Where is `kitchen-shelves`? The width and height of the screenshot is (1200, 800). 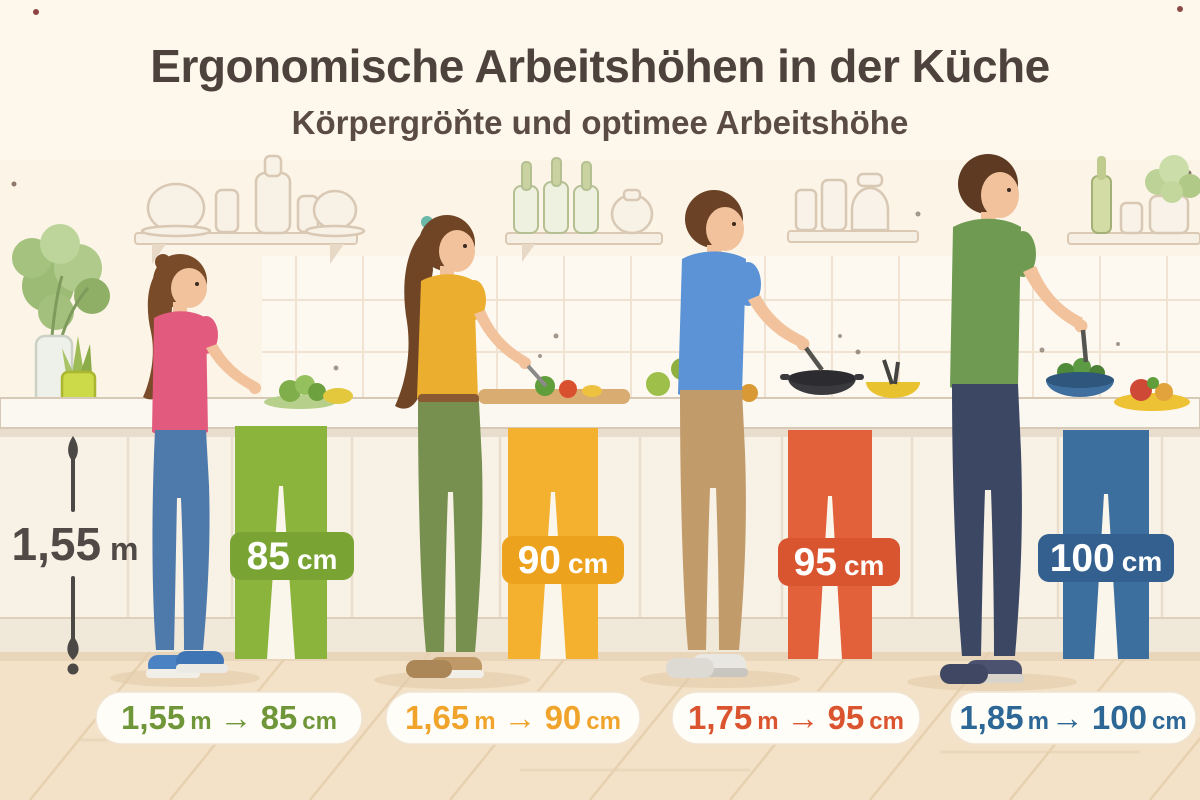 kitchen-shelves is located at coordinates (667, 209).